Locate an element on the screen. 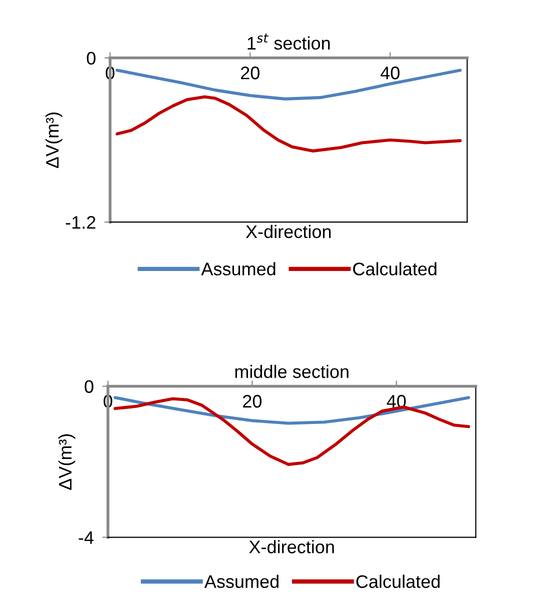 The image size is (537, 597). y-tick-label: -1.2 is located at coordinates (81, 222).